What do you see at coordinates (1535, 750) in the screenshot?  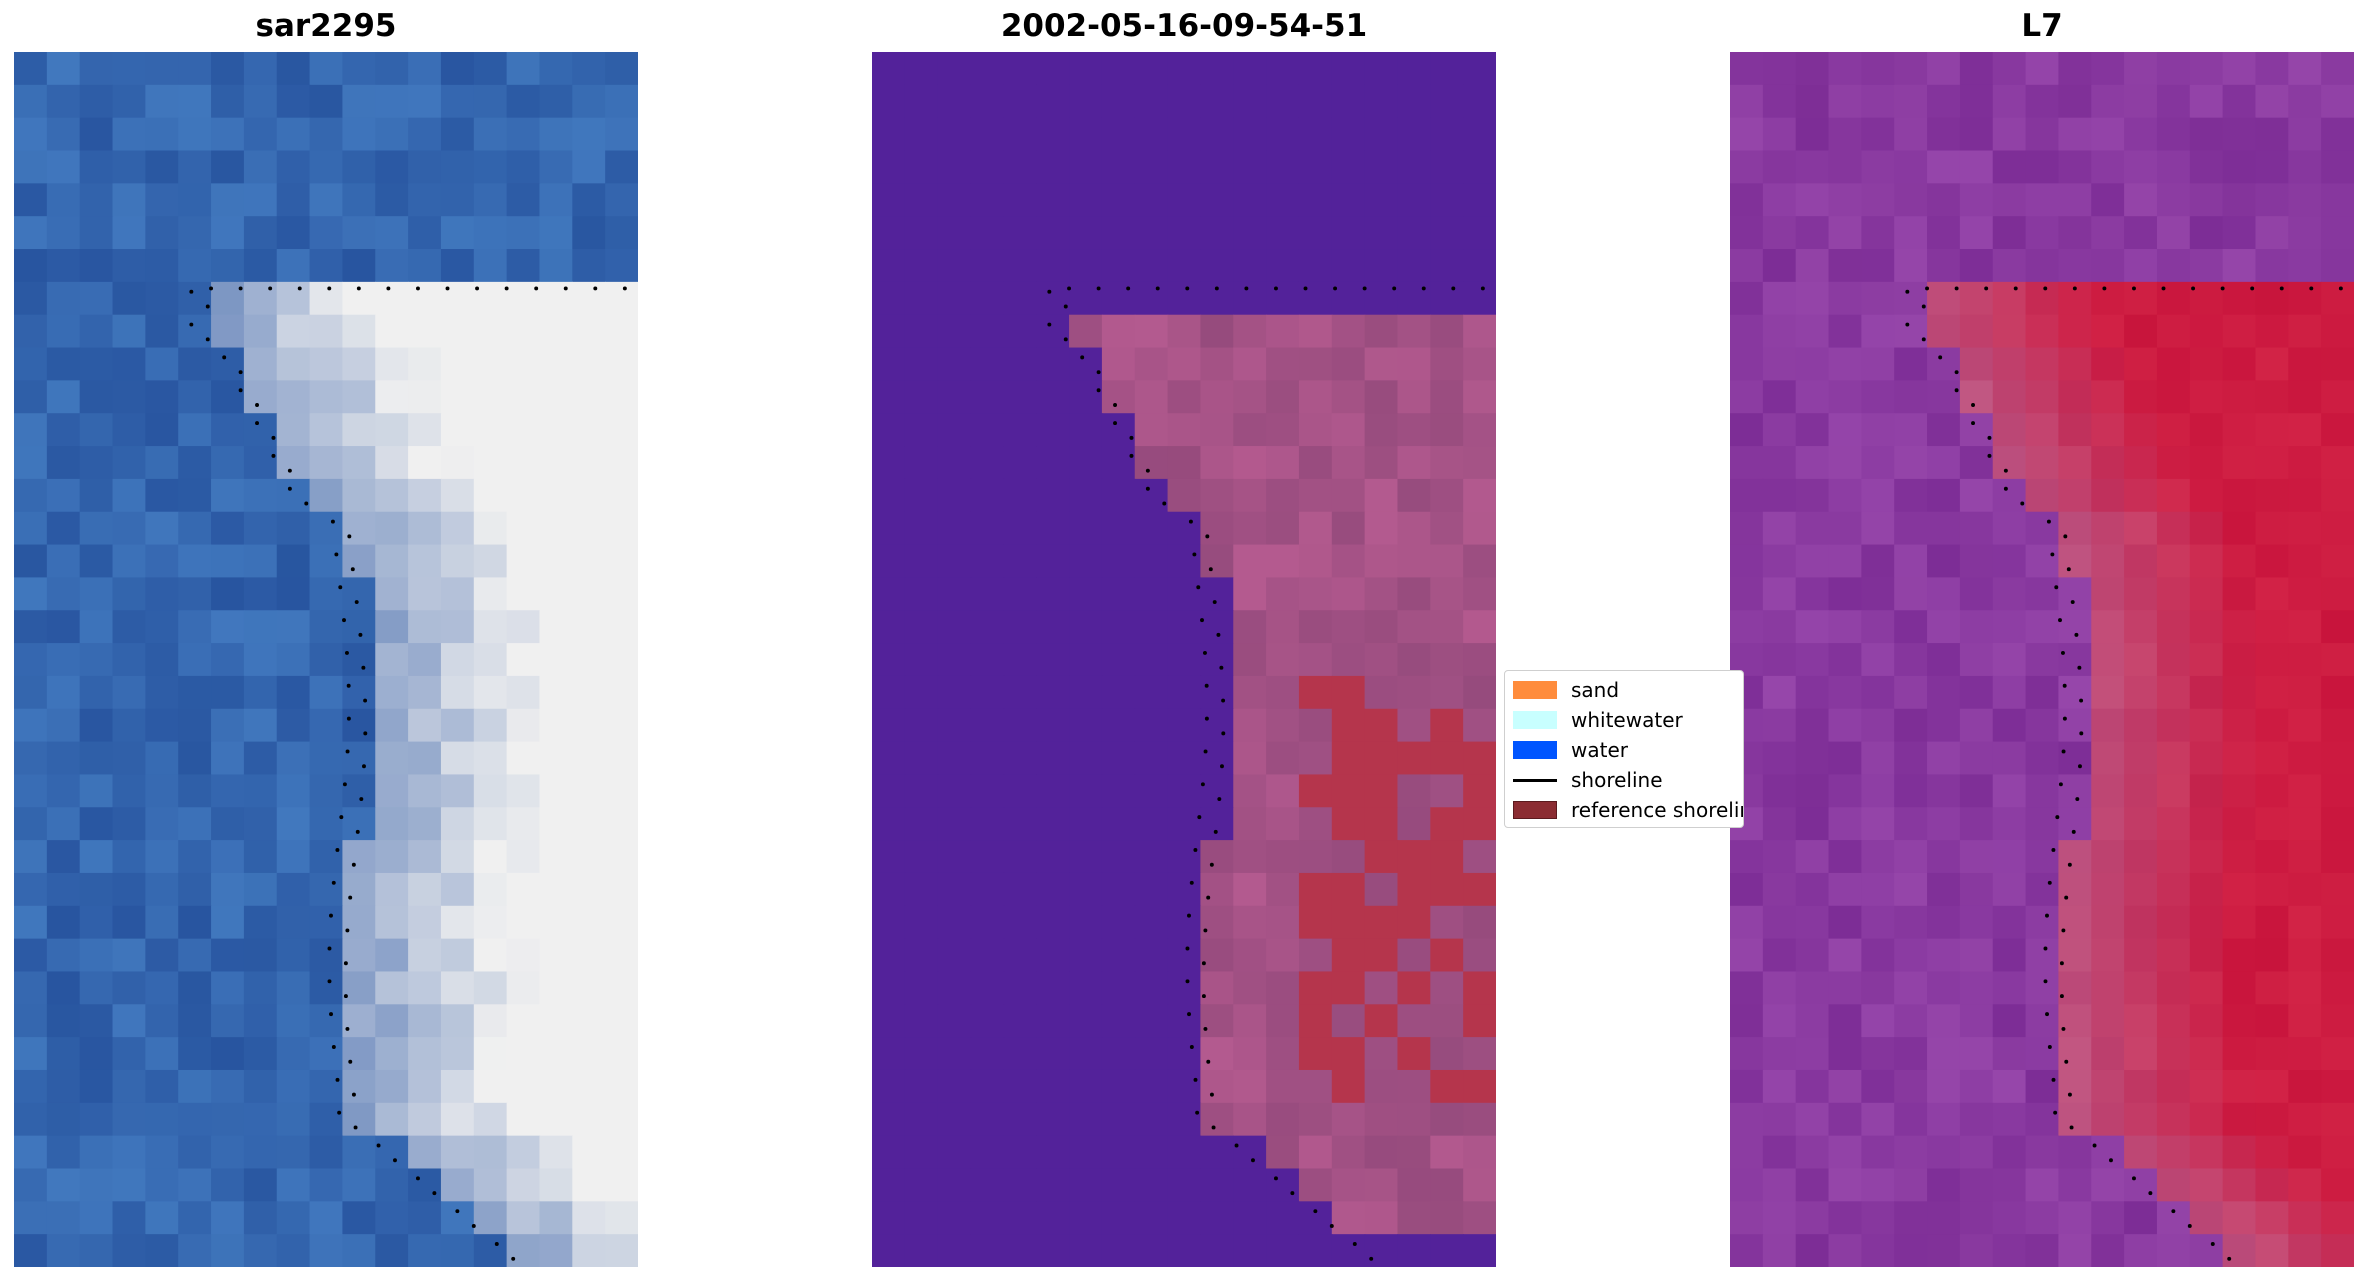 I see `water-swatch` at bounding box center [1535, 750].